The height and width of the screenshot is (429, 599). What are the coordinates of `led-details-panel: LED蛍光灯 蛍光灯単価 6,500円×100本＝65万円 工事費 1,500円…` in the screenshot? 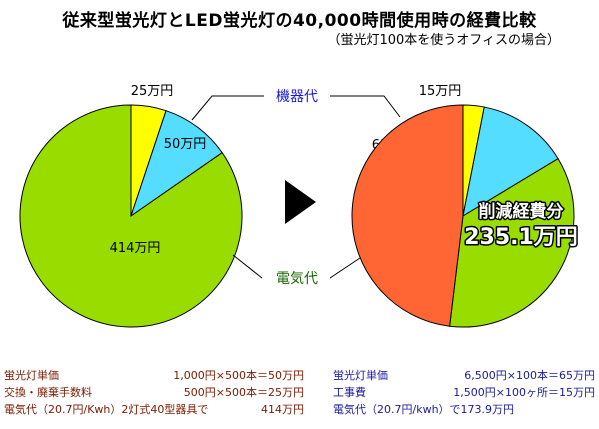 It's located at (464, 382).